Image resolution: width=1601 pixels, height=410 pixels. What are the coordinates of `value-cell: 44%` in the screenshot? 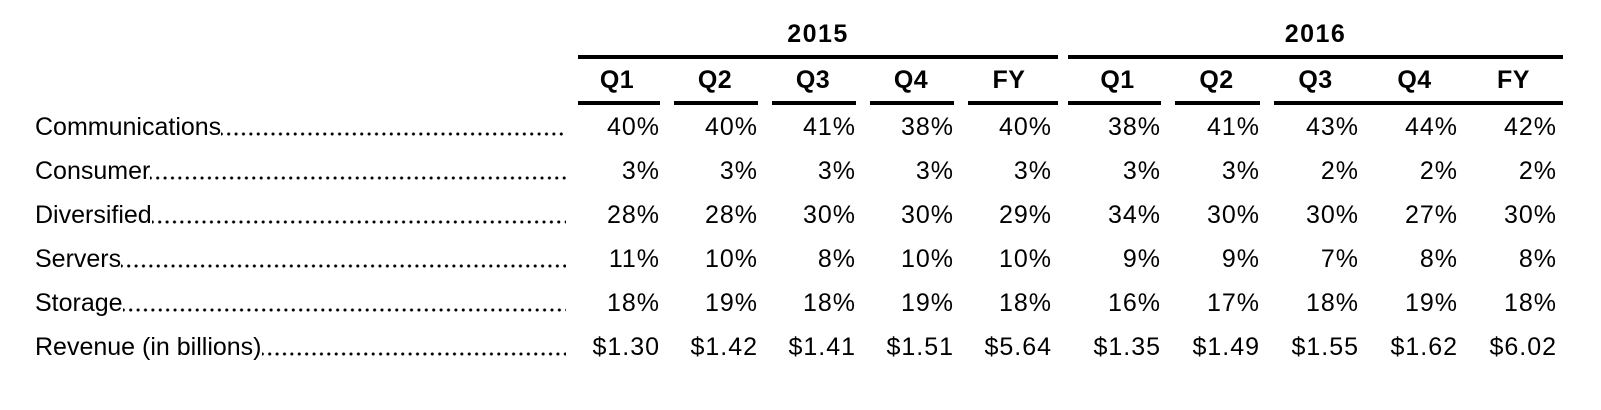 It's located at (1431, 126).